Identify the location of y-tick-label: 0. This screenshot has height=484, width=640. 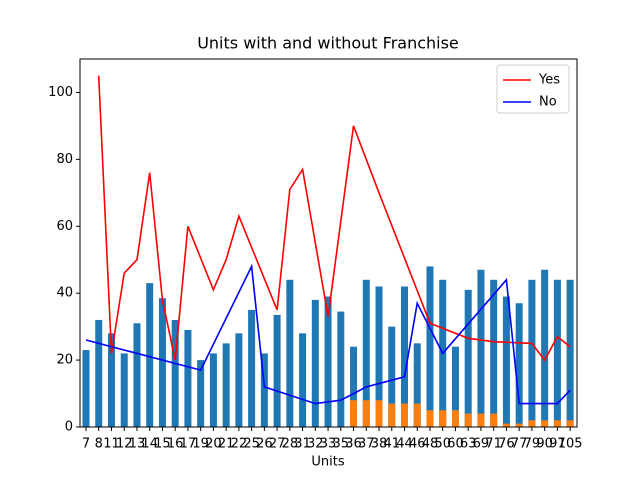
(69, 427).